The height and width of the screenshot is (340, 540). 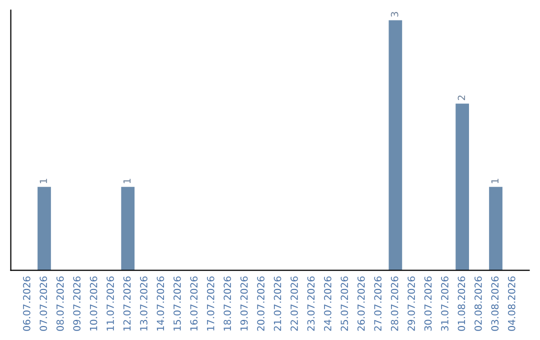 What do you see at coordinates (411, 303) in the screenshot?
I see `x-tick-label: 29.07.2026` at bounding box center [411, 303].